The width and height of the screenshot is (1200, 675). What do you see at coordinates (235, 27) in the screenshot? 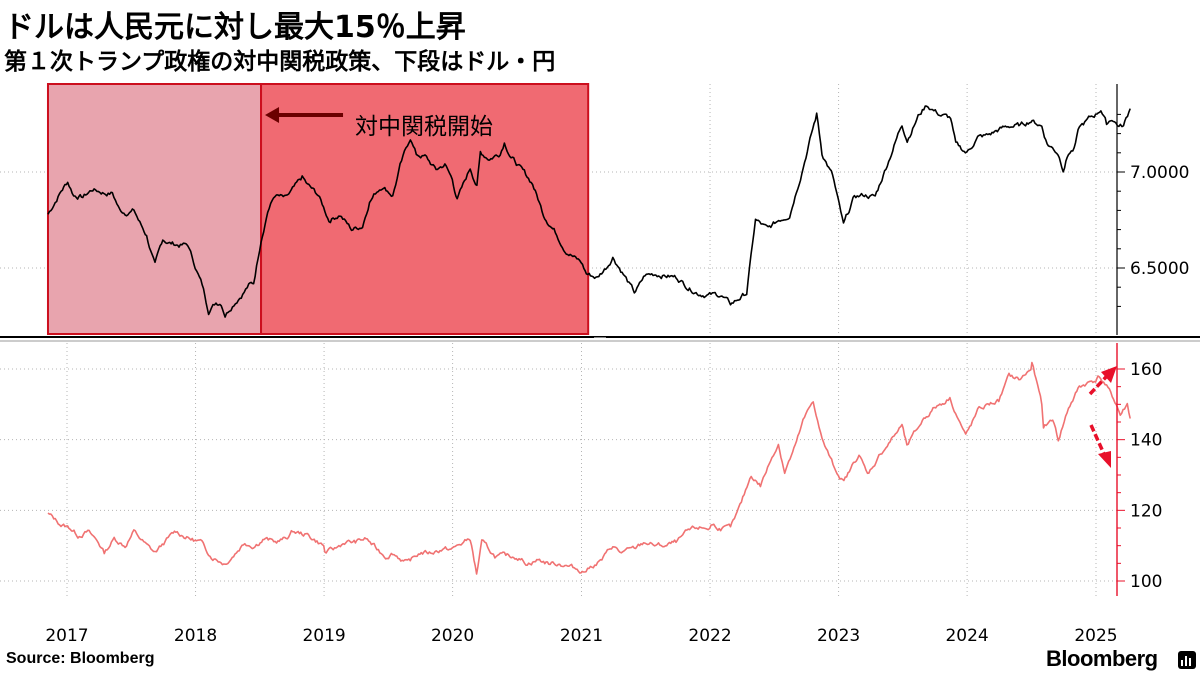
I see `chart-title: ドルは人民元に対し最大15％上昇` at bounding box center [235, 27].